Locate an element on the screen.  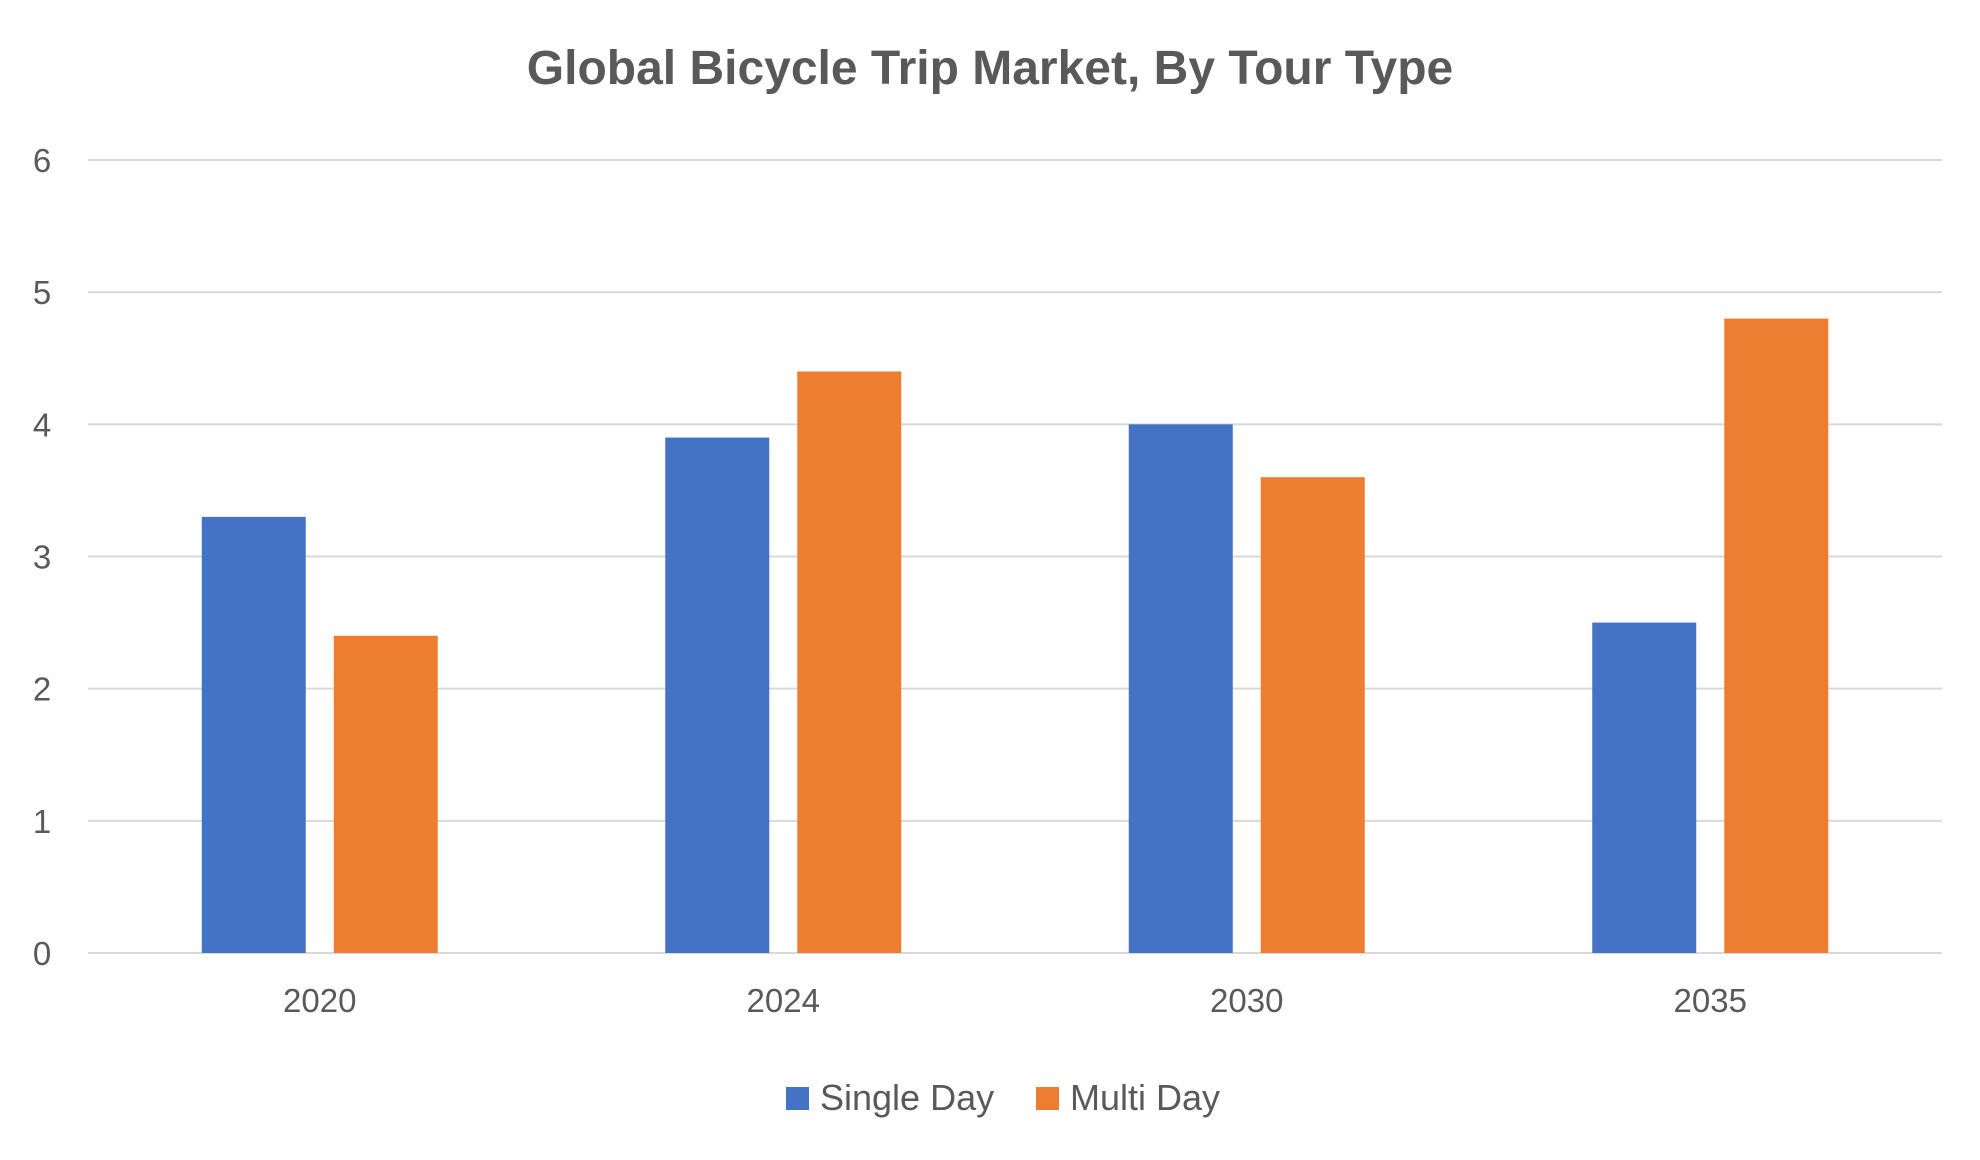
legend-swatch-multi-day is located at coordinates (1047, 1098).